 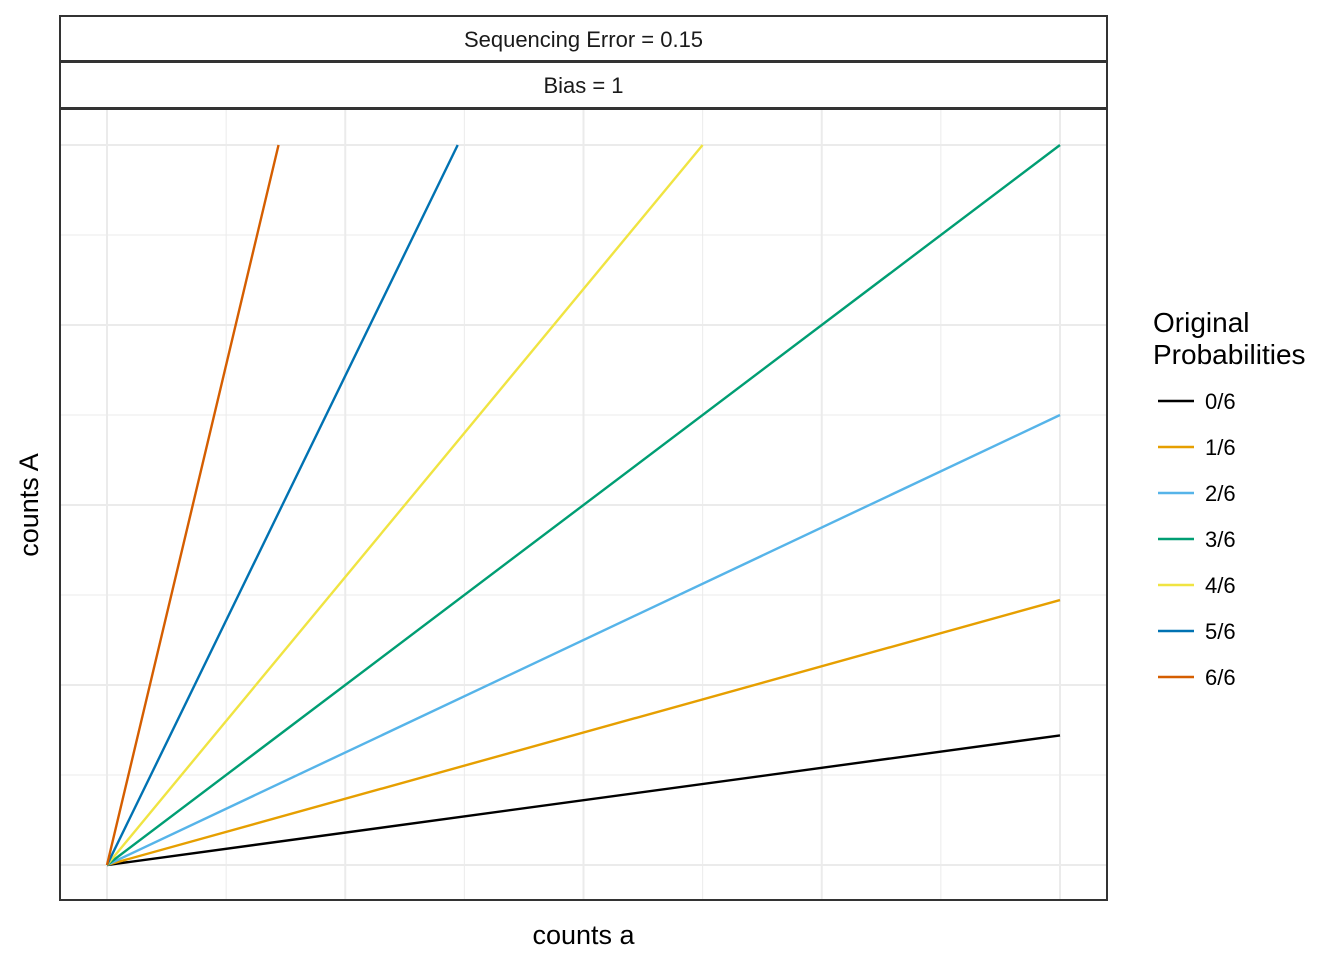 What do you see at coordinates (29, 505) in the screenshot?
I see `y-axis-title: counts A` at bounding box center [29, 505].